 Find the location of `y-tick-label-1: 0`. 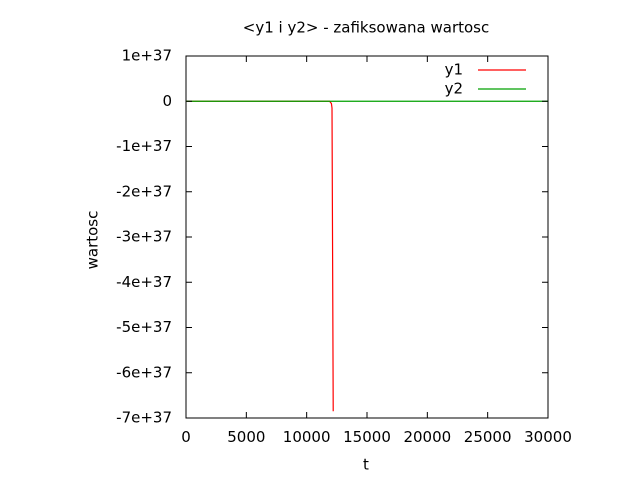

y-tick-label-1: 0 is located at coordinates (167, 101).